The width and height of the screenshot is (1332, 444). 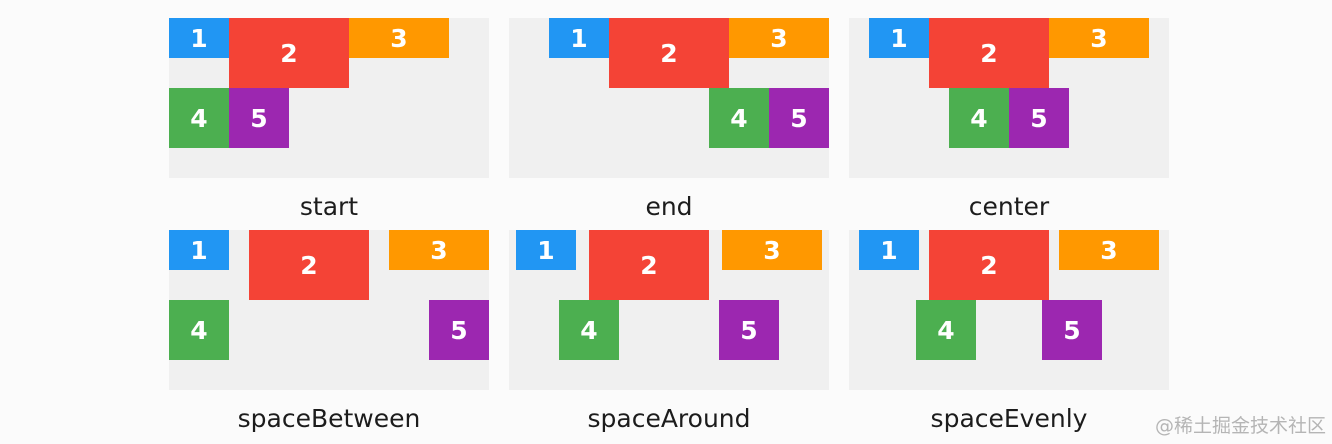 What do you see at coordinates (669, 310) in the screenshot?
I see `panel-space-around: 1 2 3 4 5` at bounding box center [669, 310].